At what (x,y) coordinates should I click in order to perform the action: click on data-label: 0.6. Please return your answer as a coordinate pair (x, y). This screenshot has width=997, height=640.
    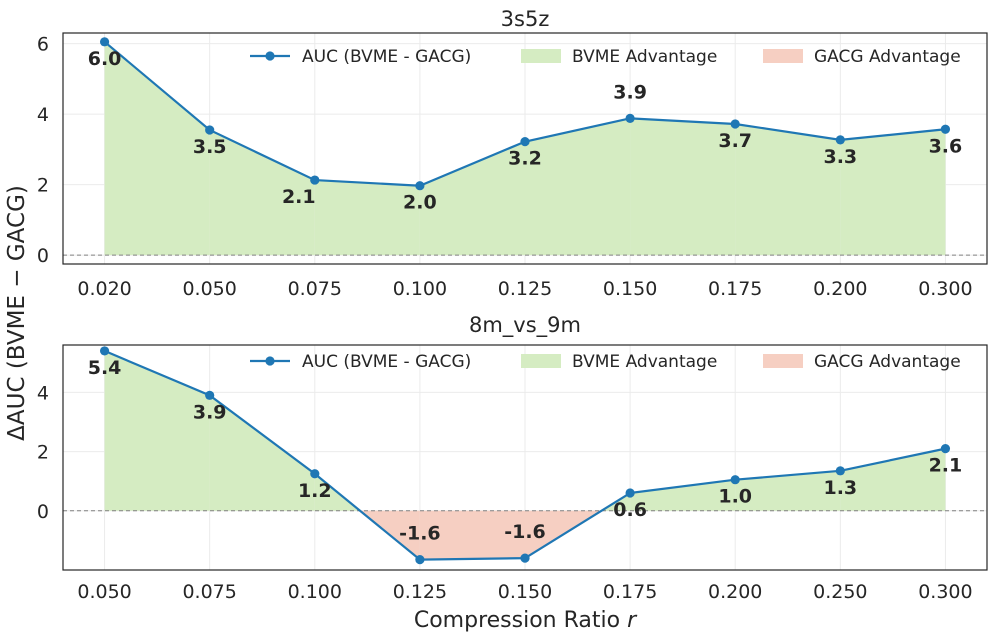
    Looking at the image, I should click on (630, 510).